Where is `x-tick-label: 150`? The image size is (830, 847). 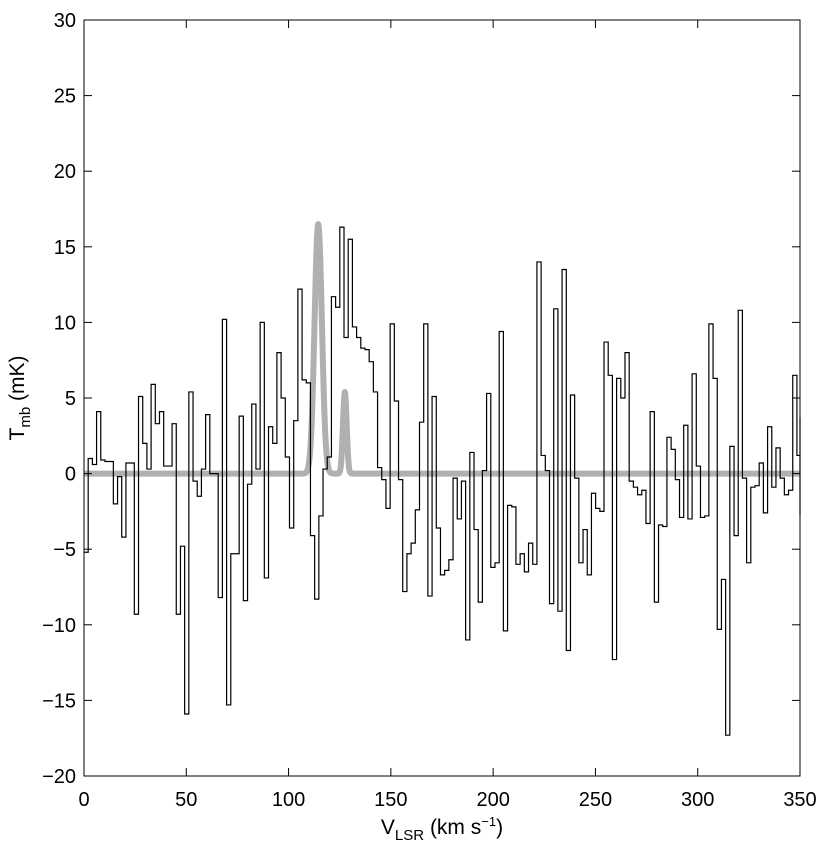 x-tick-label: 150 is located at coordinates (390, 800).